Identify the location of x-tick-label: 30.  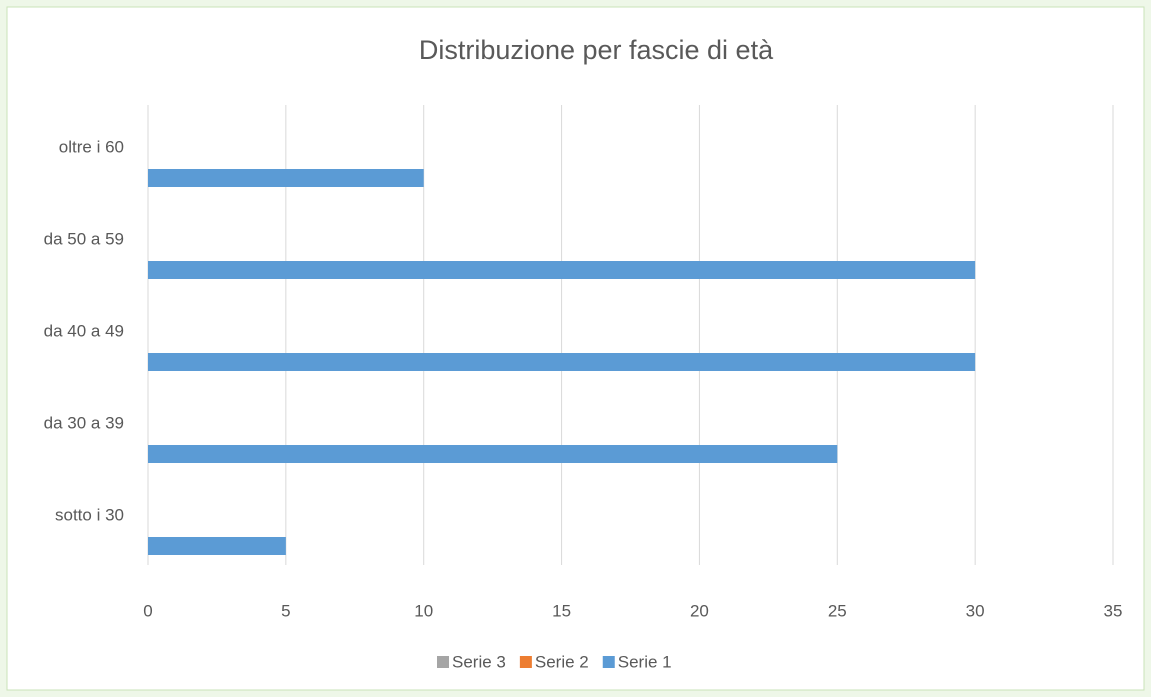
(975, 610).